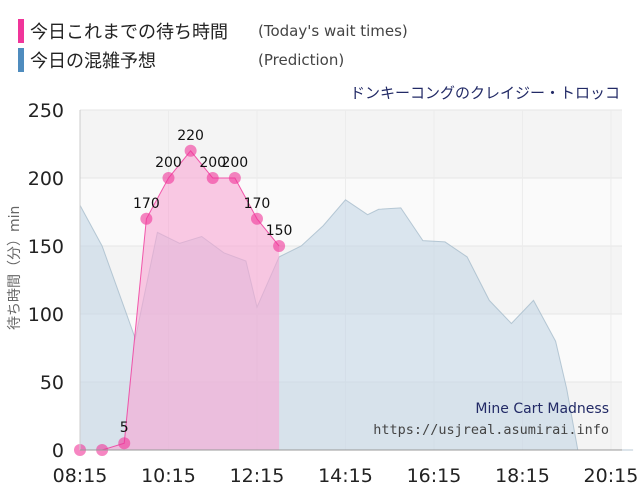 The width and height of the screenshot is (640, 500). I want to click on legend-actual: 今日これまでの待ち時間 (Today's wait times), so click(213, 31).